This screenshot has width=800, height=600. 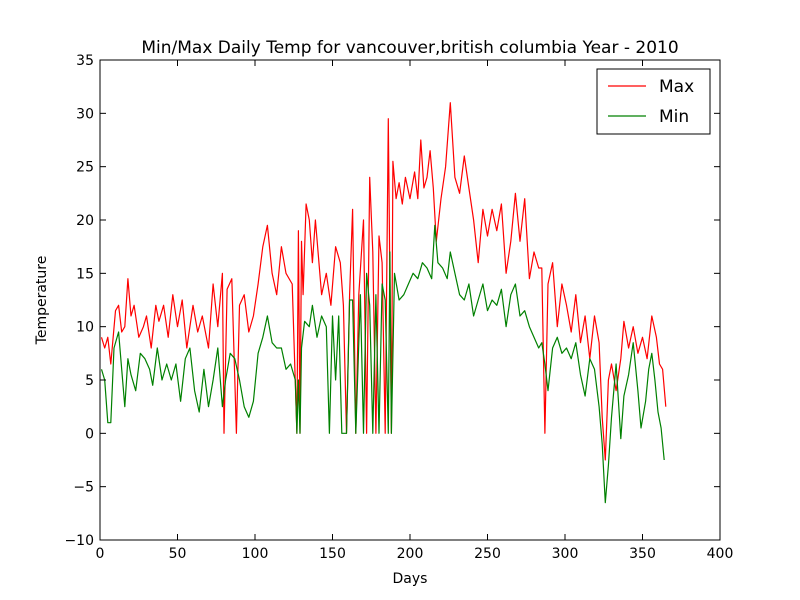 What do you see at coordinates (85, 221) in the screenshot?
I see `y-tick-label: 20` at bounding box center [85, 221].